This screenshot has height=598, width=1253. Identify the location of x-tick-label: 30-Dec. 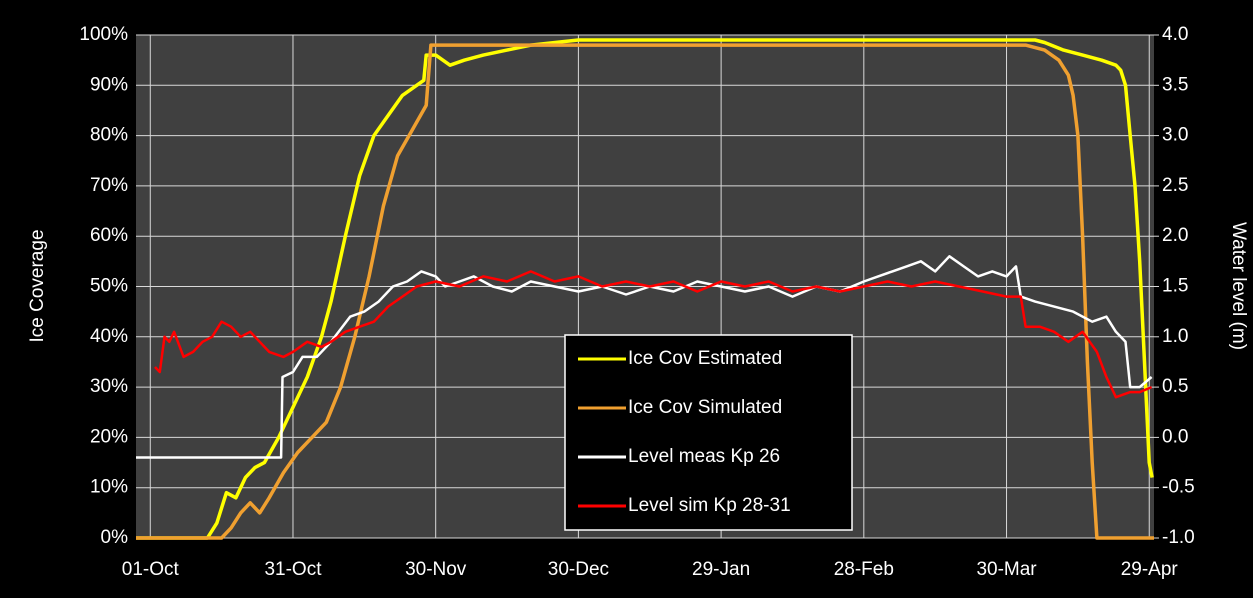
(578, 569).